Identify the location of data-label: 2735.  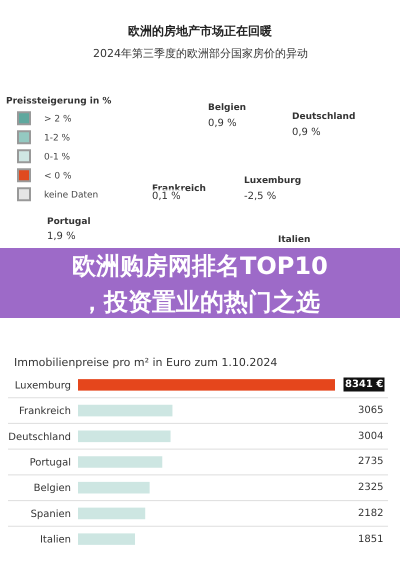
(371, 461).